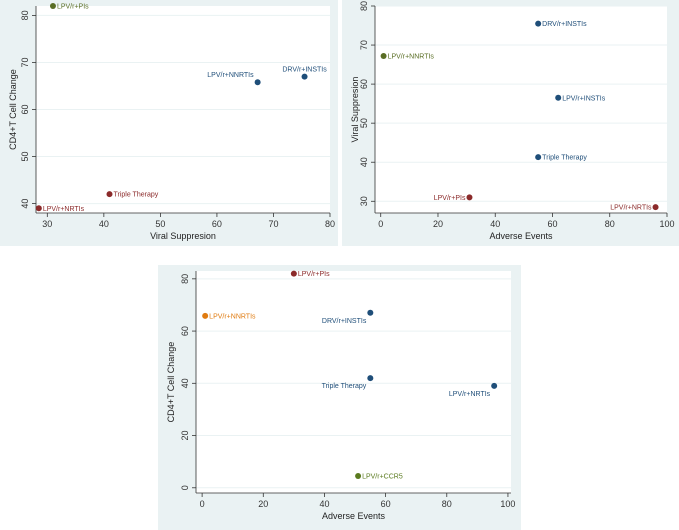 This screenshot has height=530, width=679. Describe the element at coordinates (364, 201) in the screenshot. I see `y-tick-label: 30` at that location.